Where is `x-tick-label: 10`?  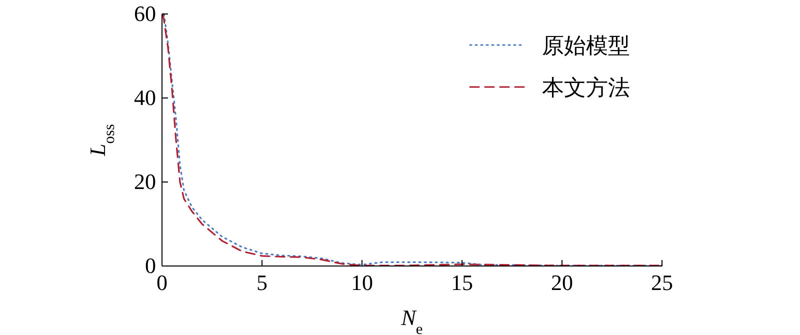
x-tick-label: 10 is located at coordinates (362, 282).